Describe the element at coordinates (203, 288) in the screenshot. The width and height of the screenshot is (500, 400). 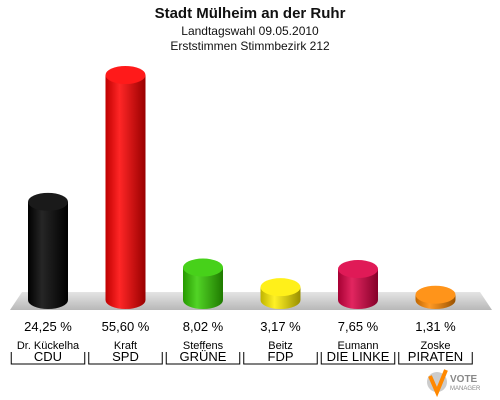
I see `bar-GRÜNE` at that location.